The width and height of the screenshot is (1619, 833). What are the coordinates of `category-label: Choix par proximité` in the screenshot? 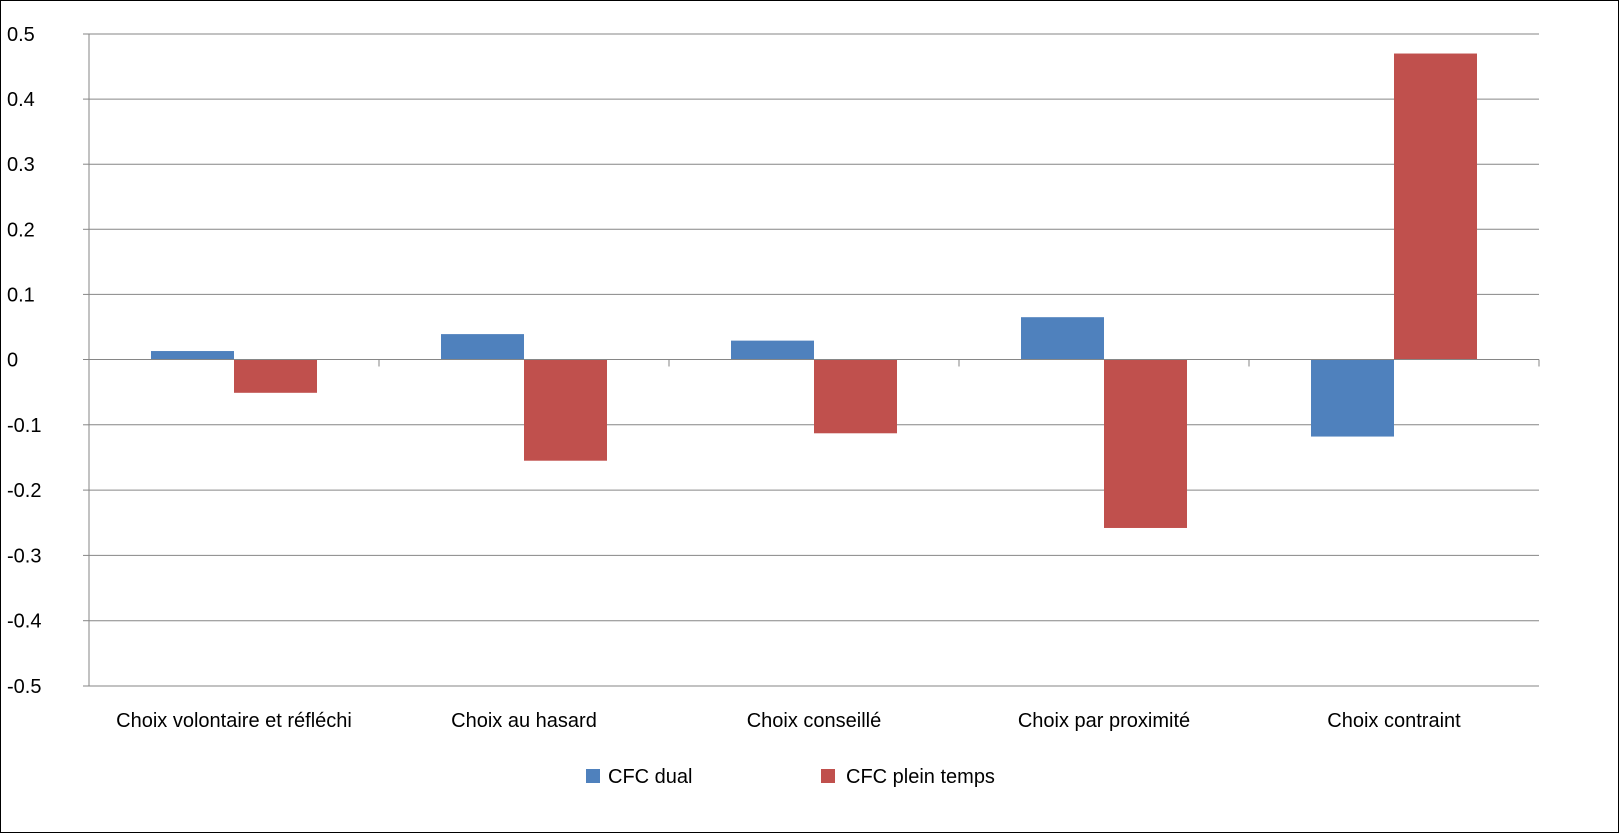 It's located at (1104, 721).